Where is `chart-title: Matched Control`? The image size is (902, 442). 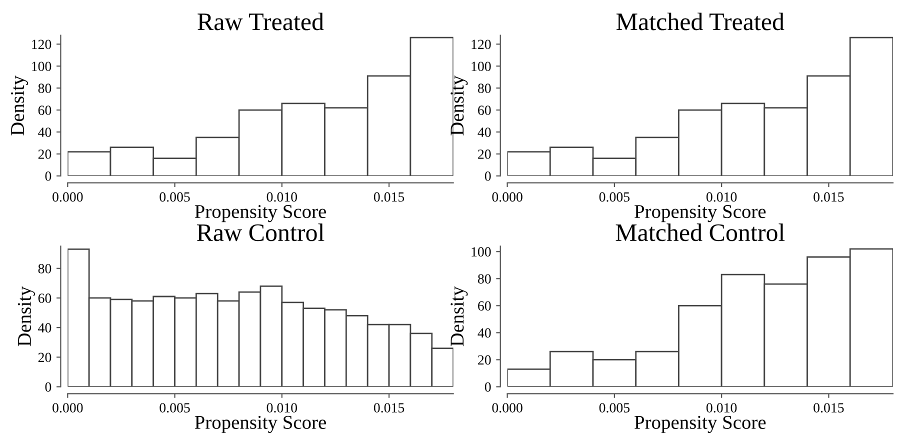
chart-title: Matched Control is located at coordinates (700, 233).